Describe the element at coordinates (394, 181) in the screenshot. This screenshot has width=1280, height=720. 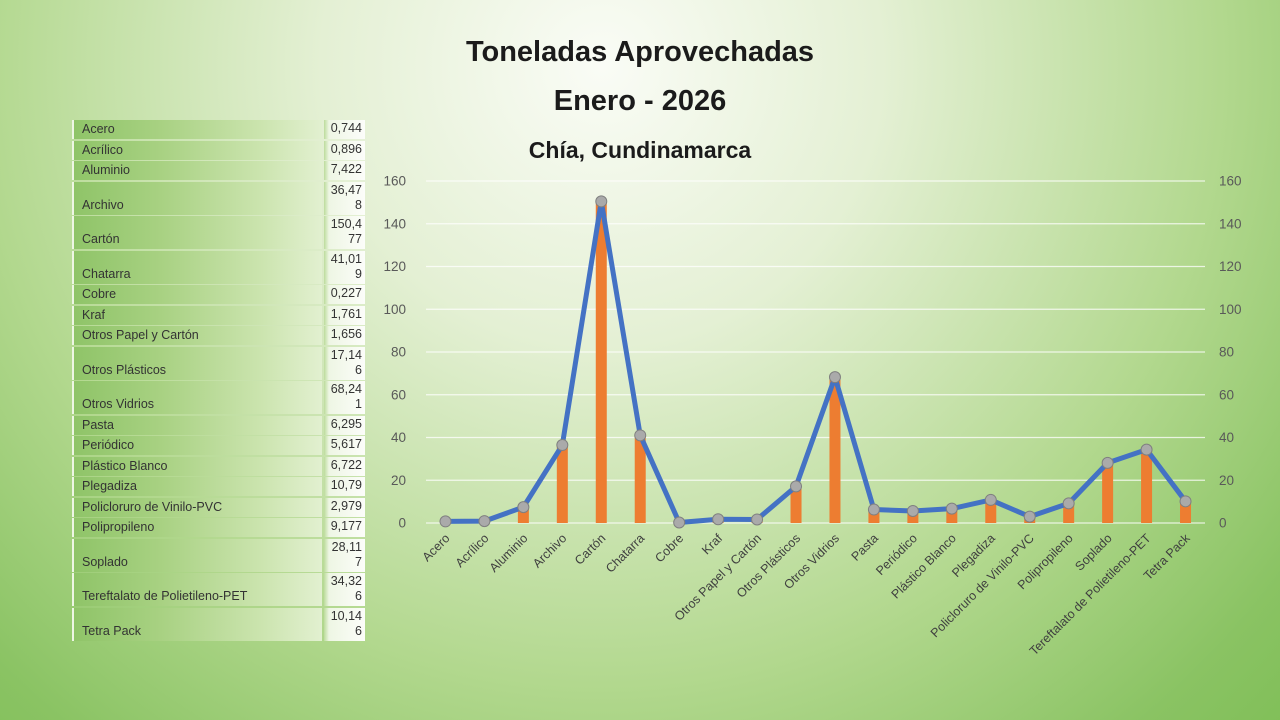
I see `y-axis-label-left: 160` at that location.